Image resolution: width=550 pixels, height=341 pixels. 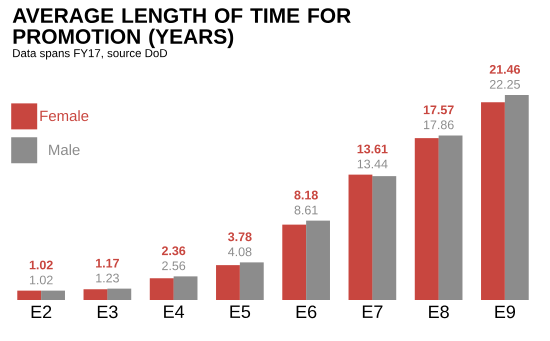 I want to click on x-tick-label: E9, so click(x=505, y=312).